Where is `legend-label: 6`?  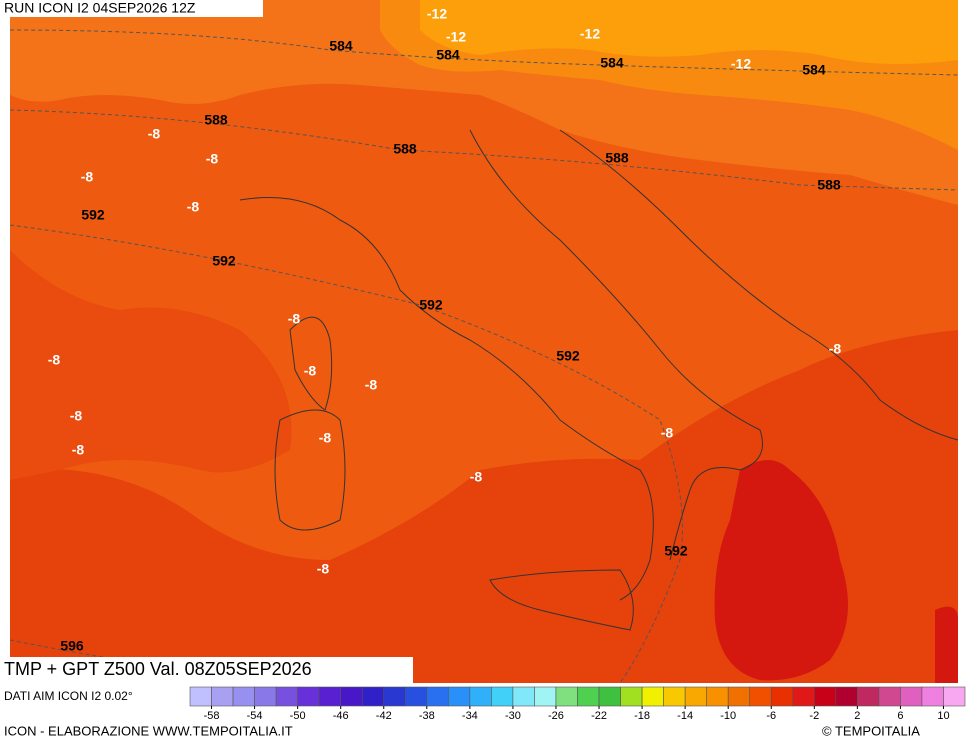 legend-label: 6 is located at coordinates (900, 716).